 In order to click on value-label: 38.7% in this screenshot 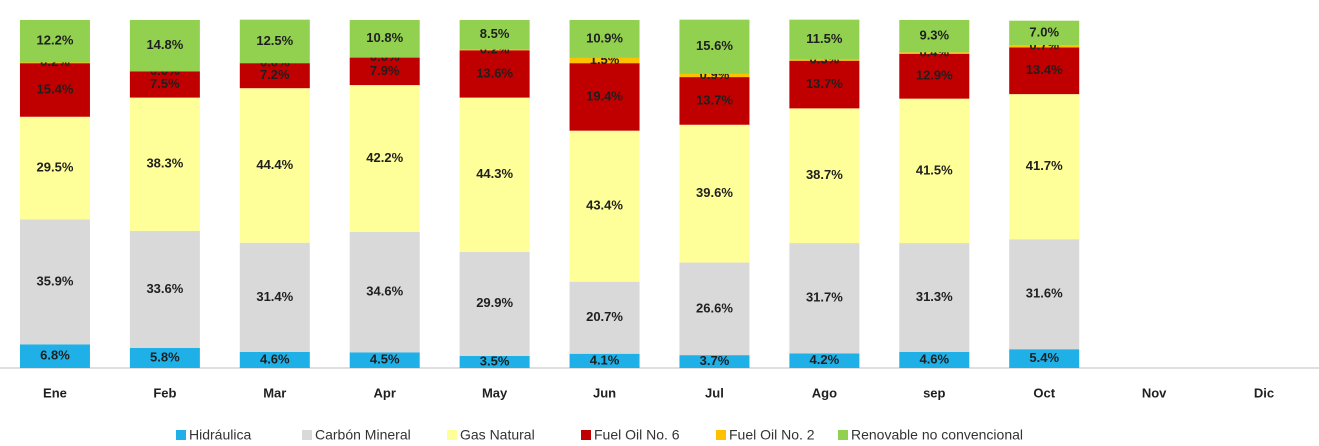, I will do `click(824, 174)`.